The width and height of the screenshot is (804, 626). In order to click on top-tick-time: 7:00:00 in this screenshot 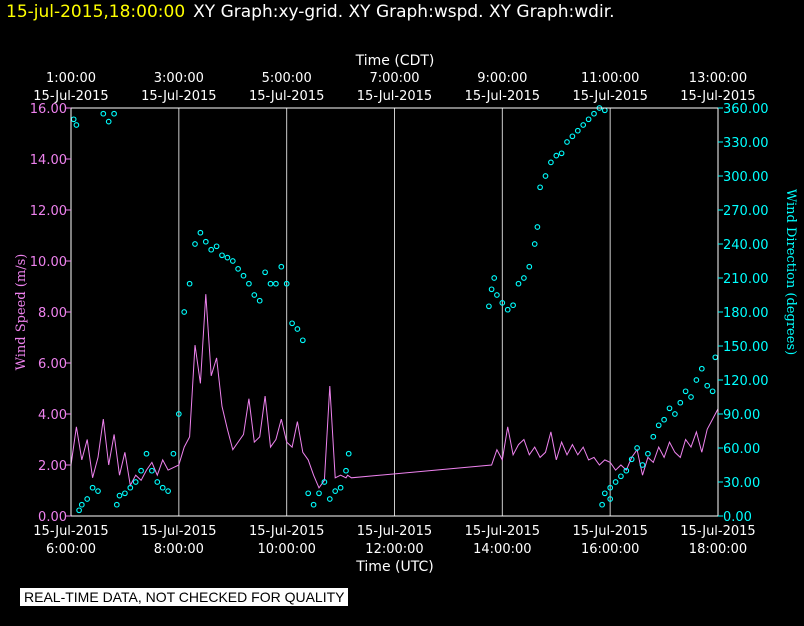, I will do `click(394, 78)`.